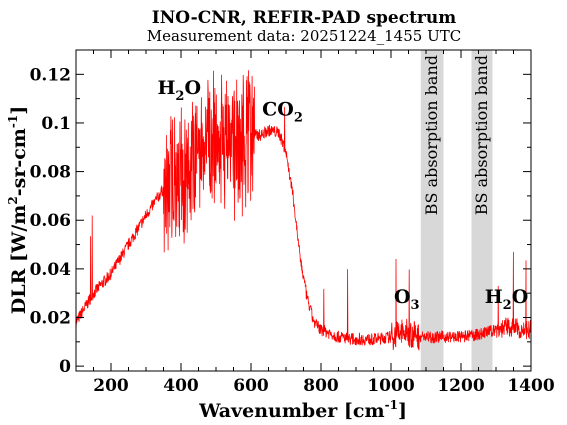 The image size is (567, 425). What do you see at coordinates (390, 386) in the screenshot?
I see `x-tick-label: 1000` at bounding box center [390, 386].